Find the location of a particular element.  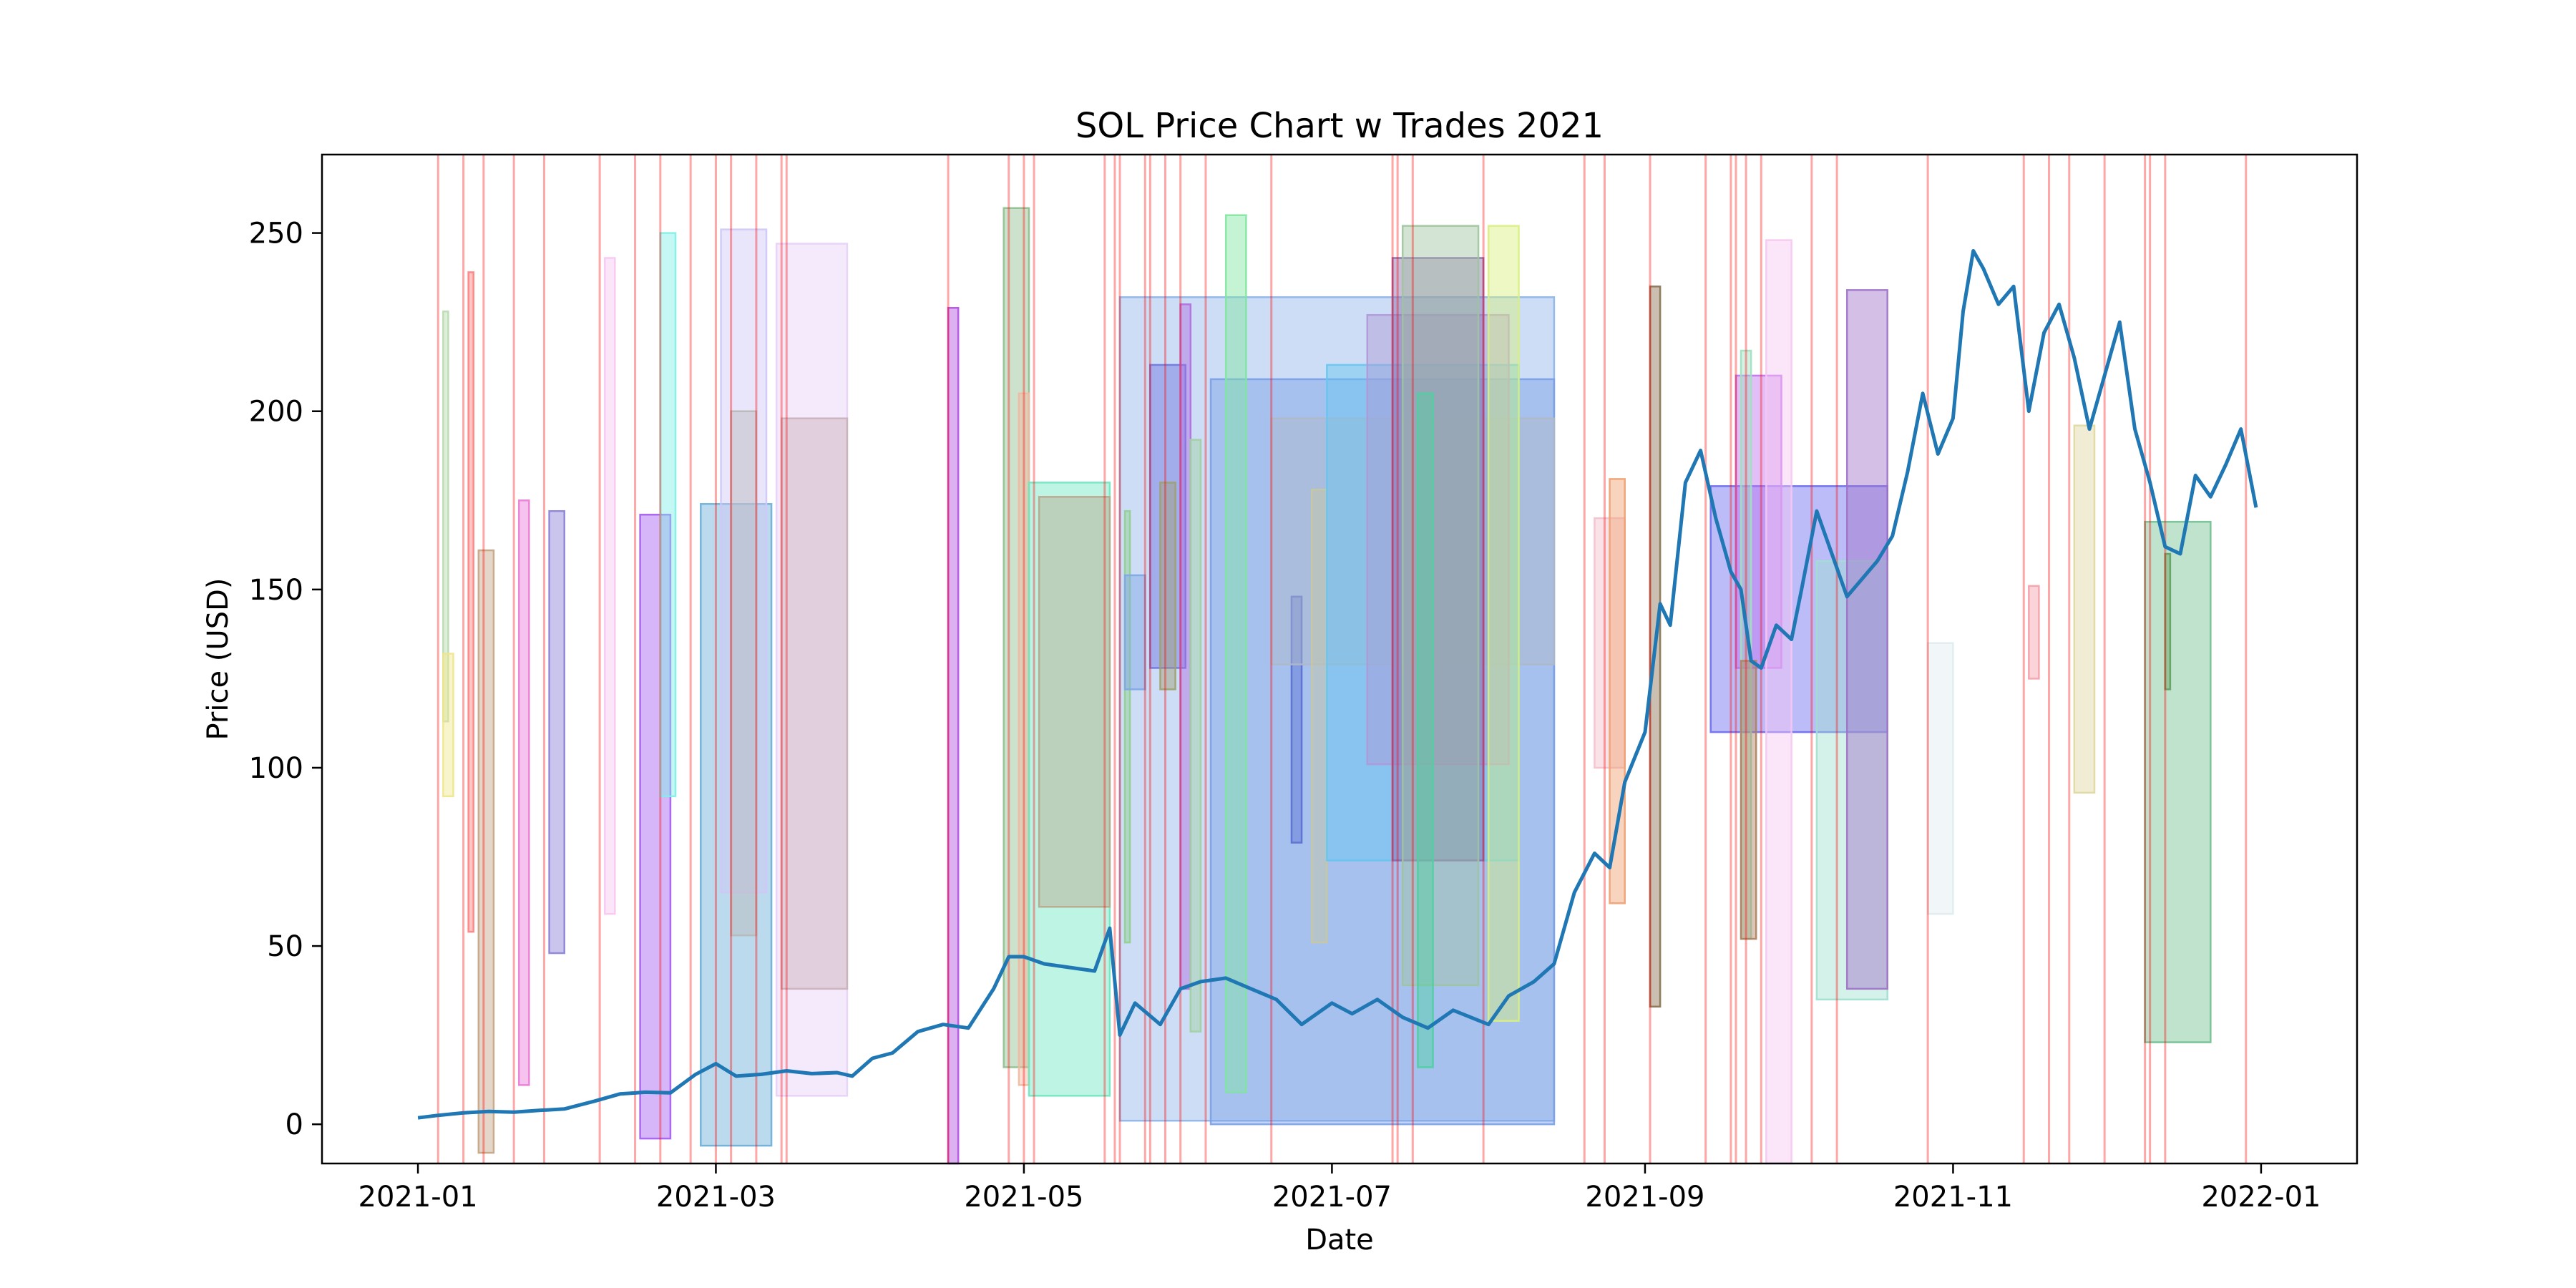

x-tick-label-4: 2021-09 is located at coordinates (1644, 1197).